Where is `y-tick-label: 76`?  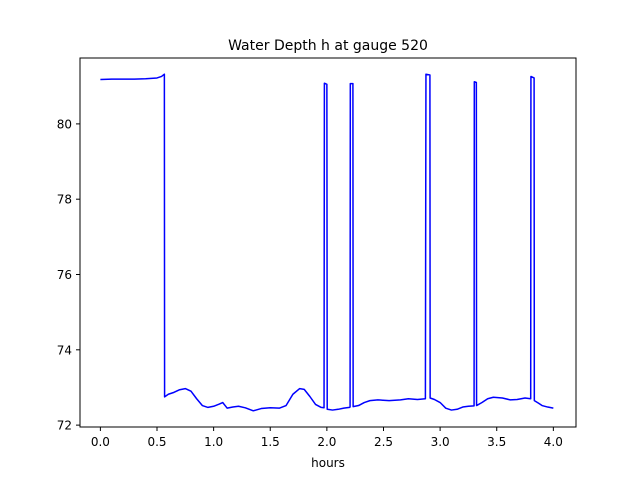 y-tick-label: 76 is located at coordinates (64, 275).